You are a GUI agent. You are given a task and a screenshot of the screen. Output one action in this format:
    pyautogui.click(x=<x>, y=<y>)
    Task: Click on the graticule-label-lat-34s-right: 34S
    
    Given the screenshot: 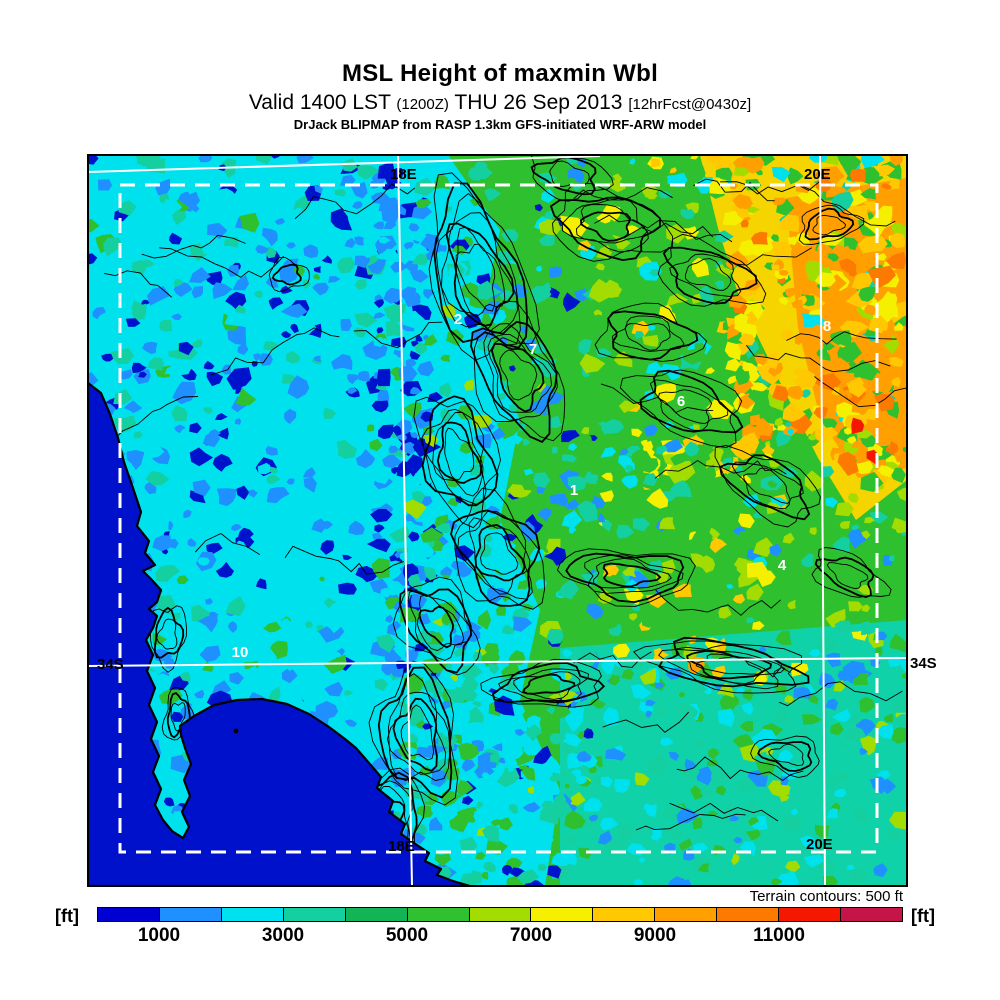 What is the action you would take?
    pyautogui.click(x=923, y=663)
    